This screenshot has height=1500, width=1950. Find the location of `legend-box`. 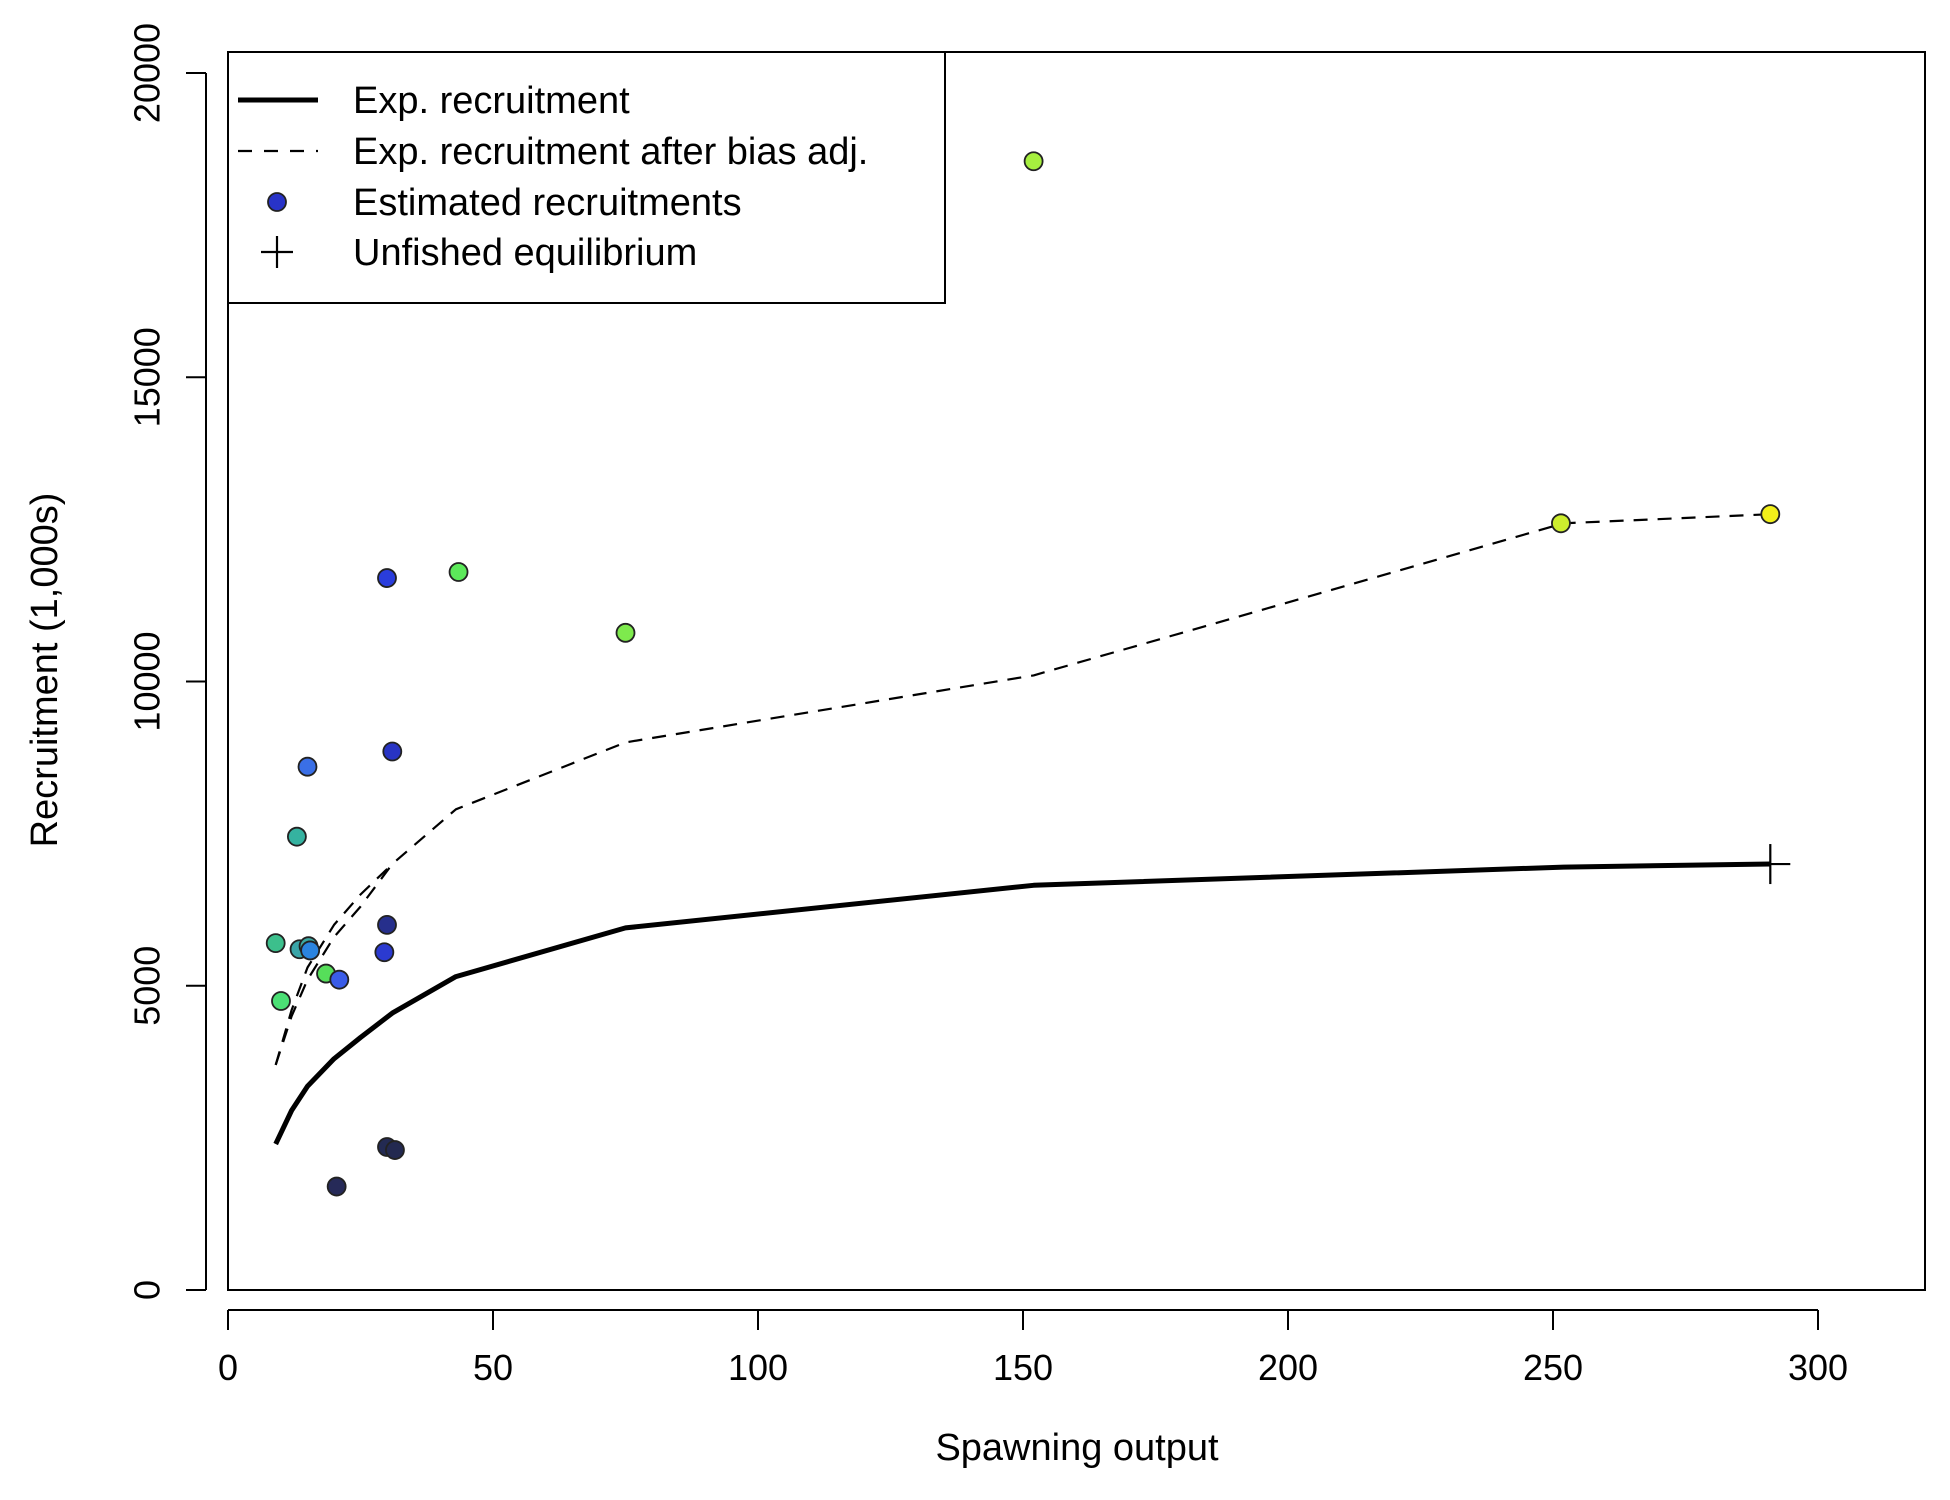

legend-box is located at coordinates (586, 177).